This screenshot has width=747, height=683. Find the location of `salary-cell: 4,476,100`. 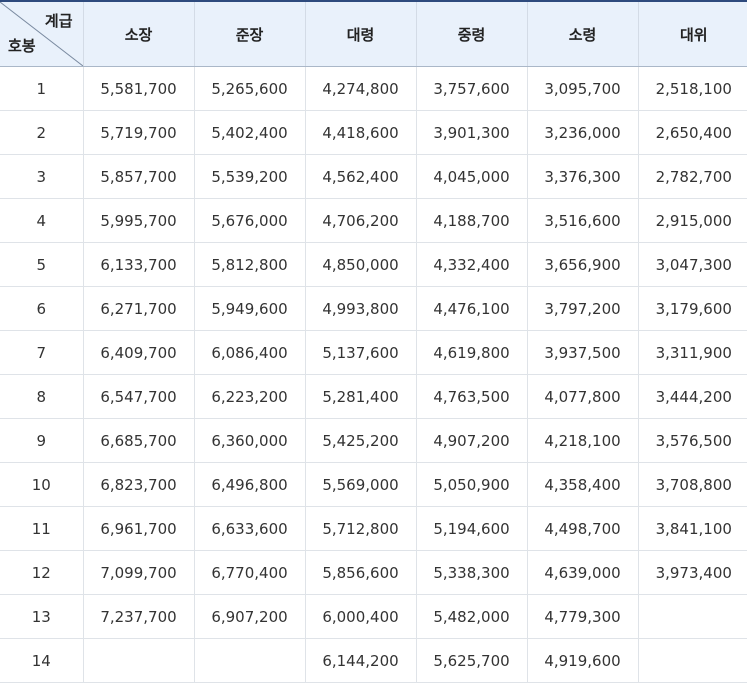

salary-cell: 4,476,100 is located at coordinates (472, 308).